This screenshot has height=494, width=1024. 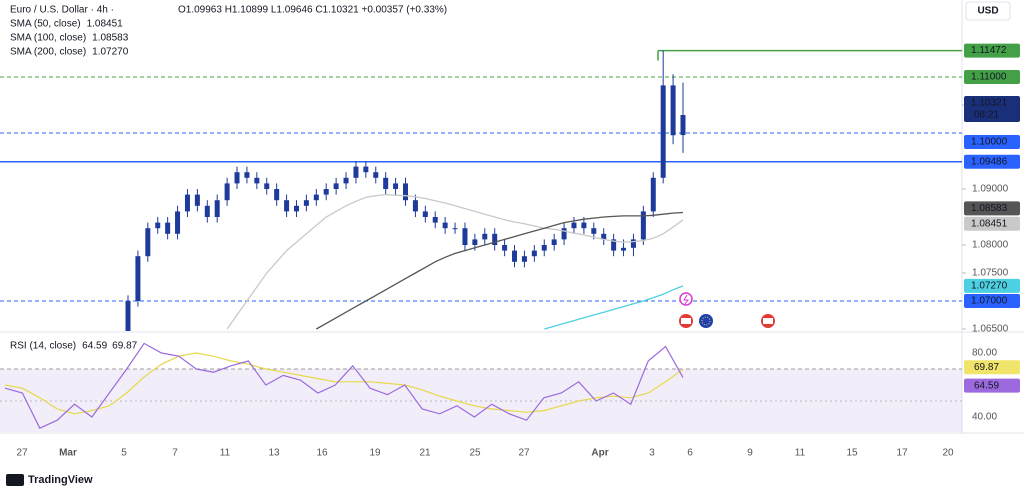 What do you see at coordinates (68, 453) in the screenshot?
I see `x-tick-label: Mar` at bounding box center [68, 453].